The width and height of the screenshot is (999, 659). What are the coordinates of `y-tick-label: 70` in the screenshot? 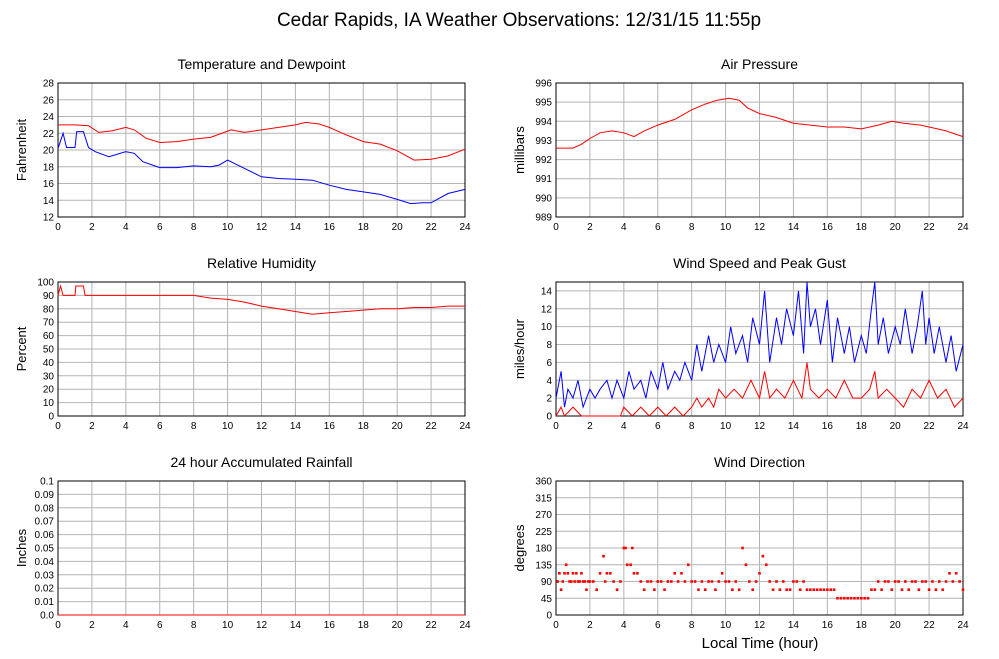 It's located at (49, 323).